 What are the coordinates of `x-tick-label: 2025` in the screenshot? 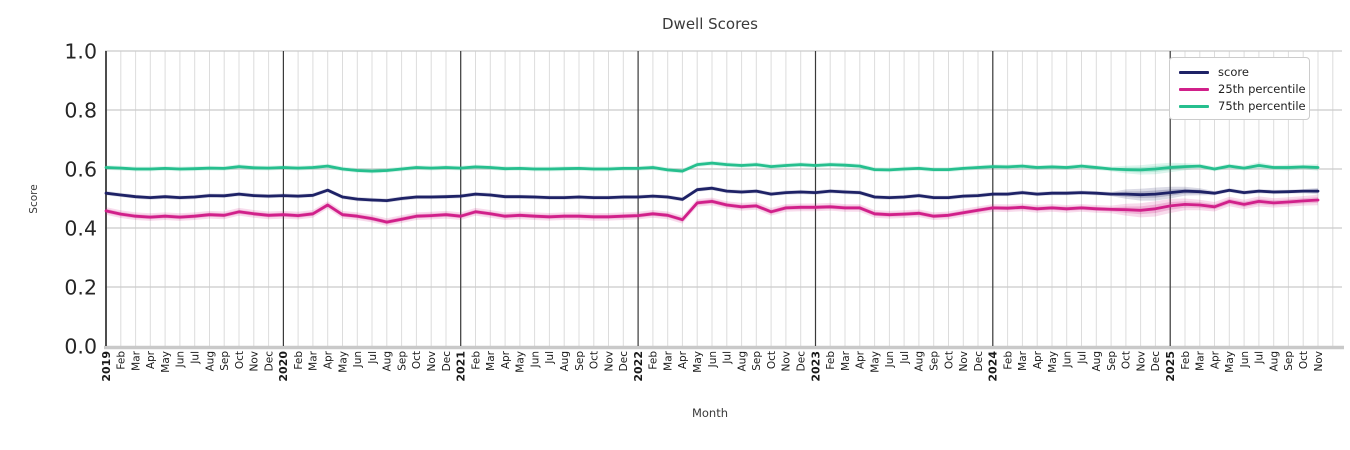 It's located at (1170, 366).